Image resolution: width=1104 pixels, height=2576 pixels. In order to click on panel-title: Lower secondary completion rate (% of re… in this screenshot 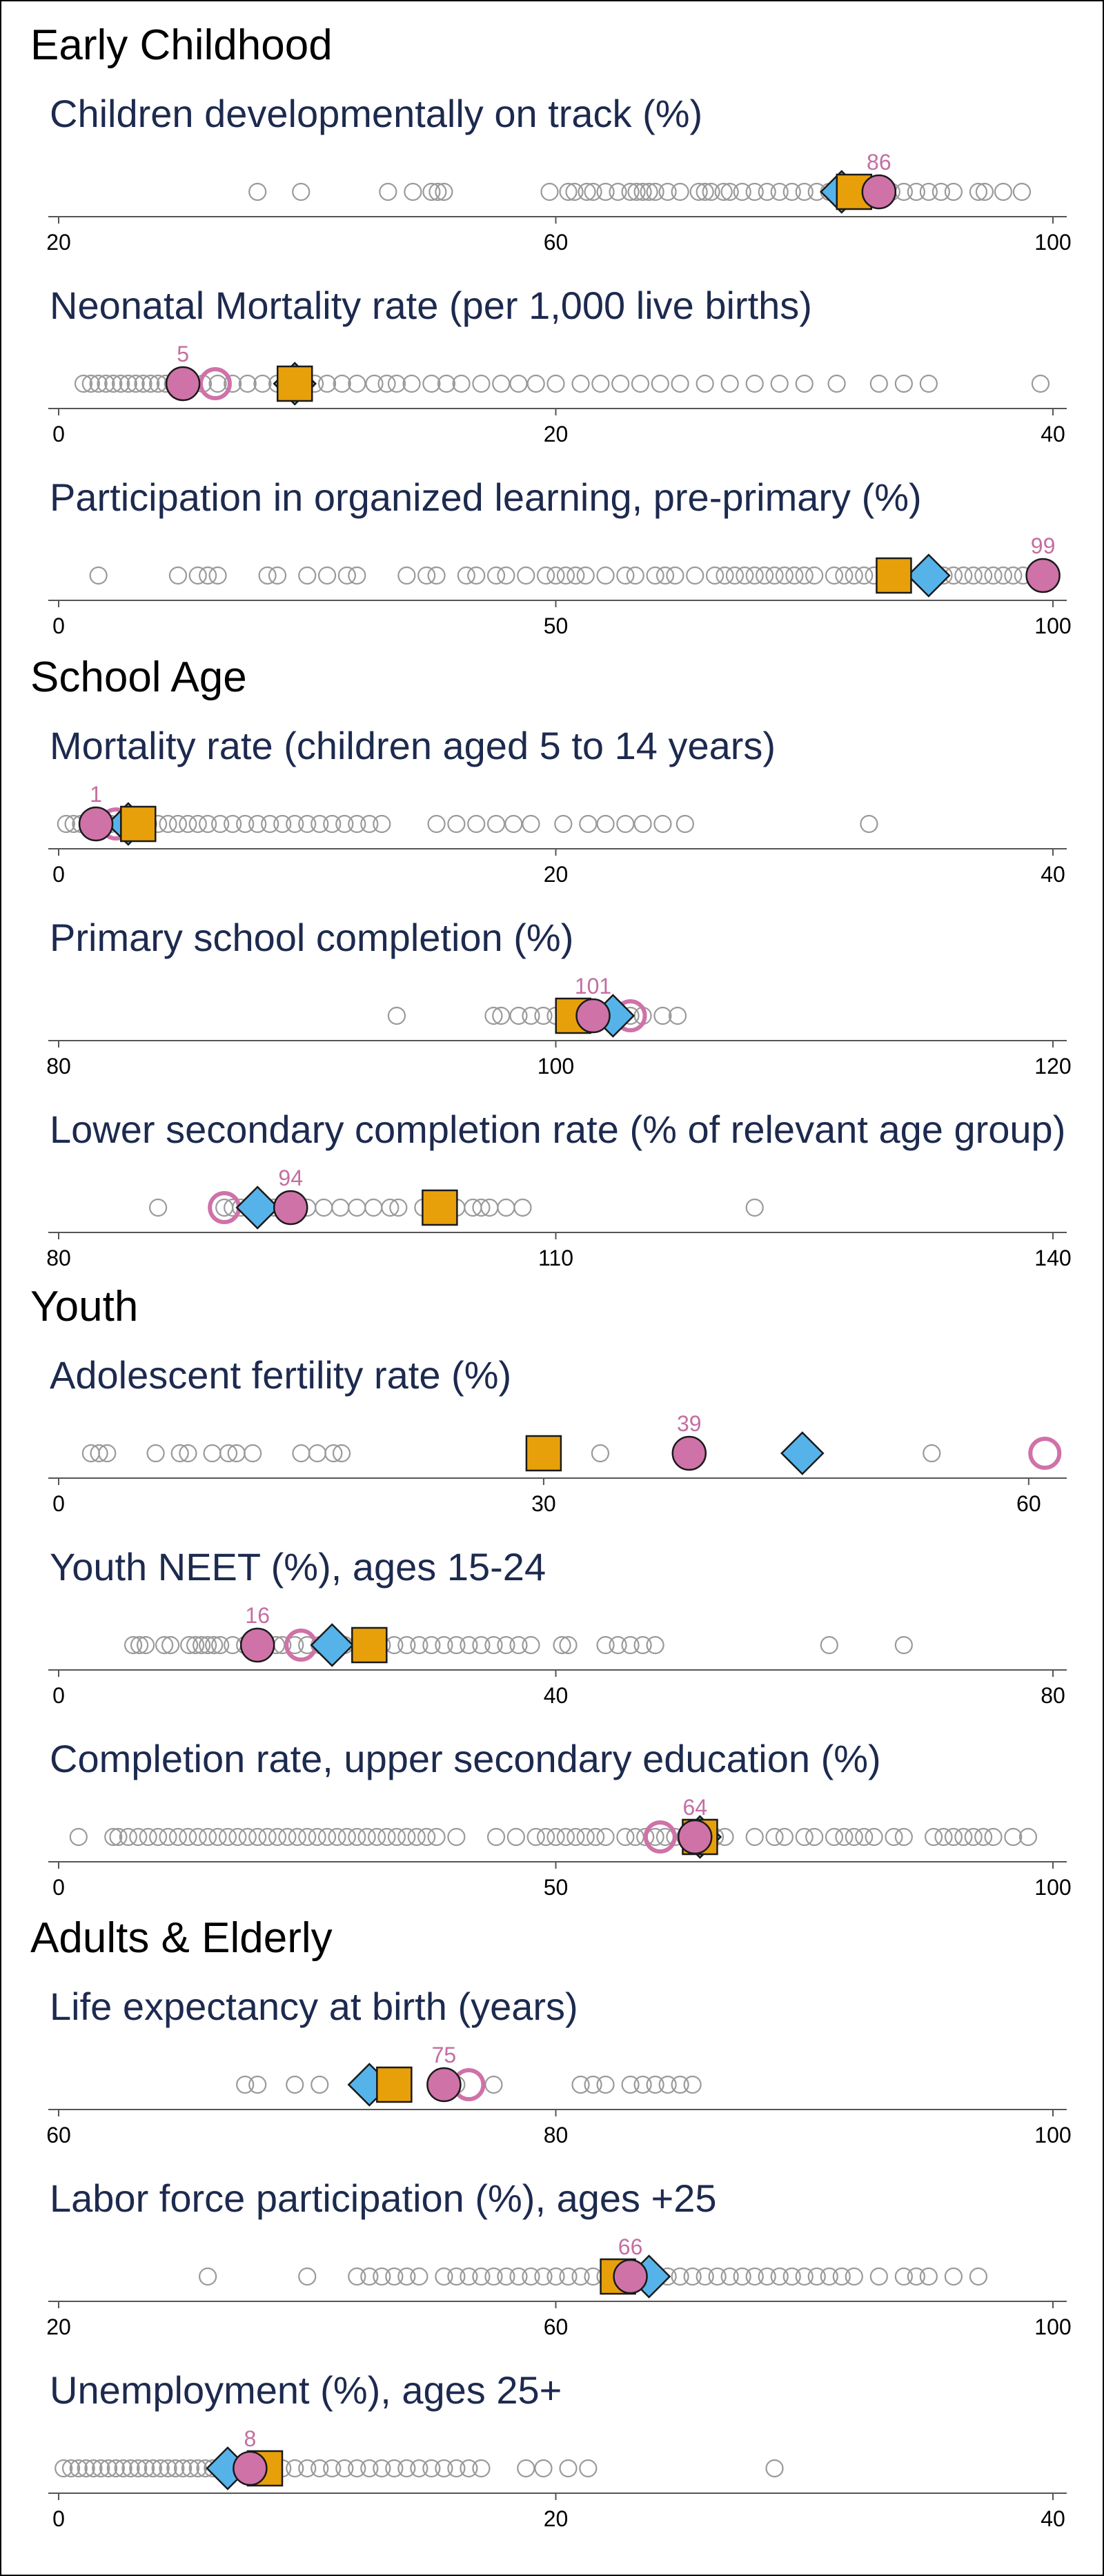, I will do `click(557, 1129)`.